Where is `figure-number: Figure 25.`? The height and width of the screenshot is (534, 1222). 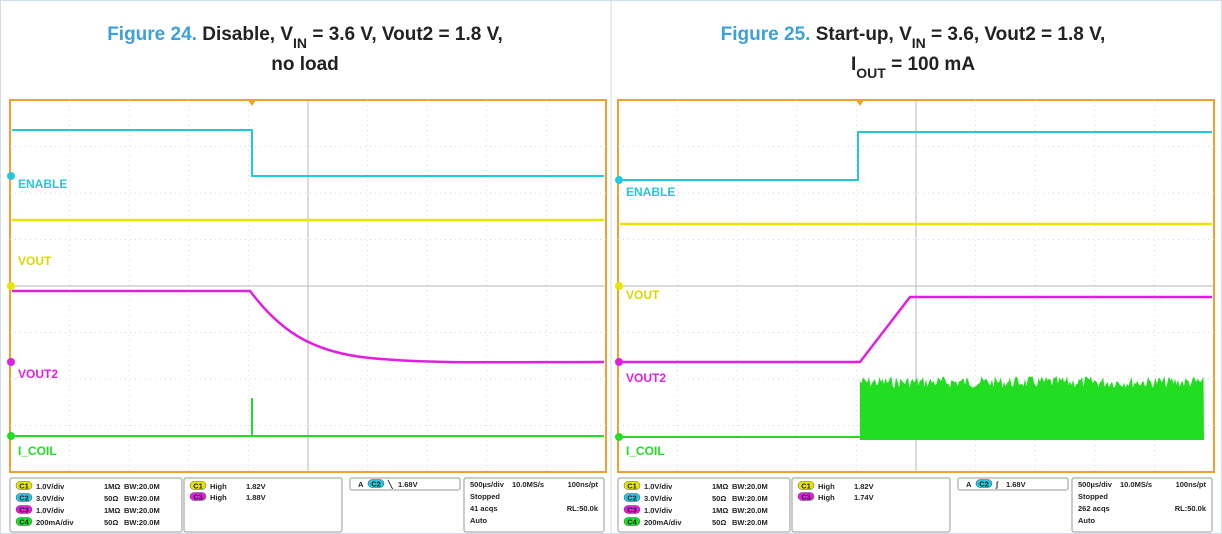
figure-number: Figure 25. is located at coordinates (766, 34).